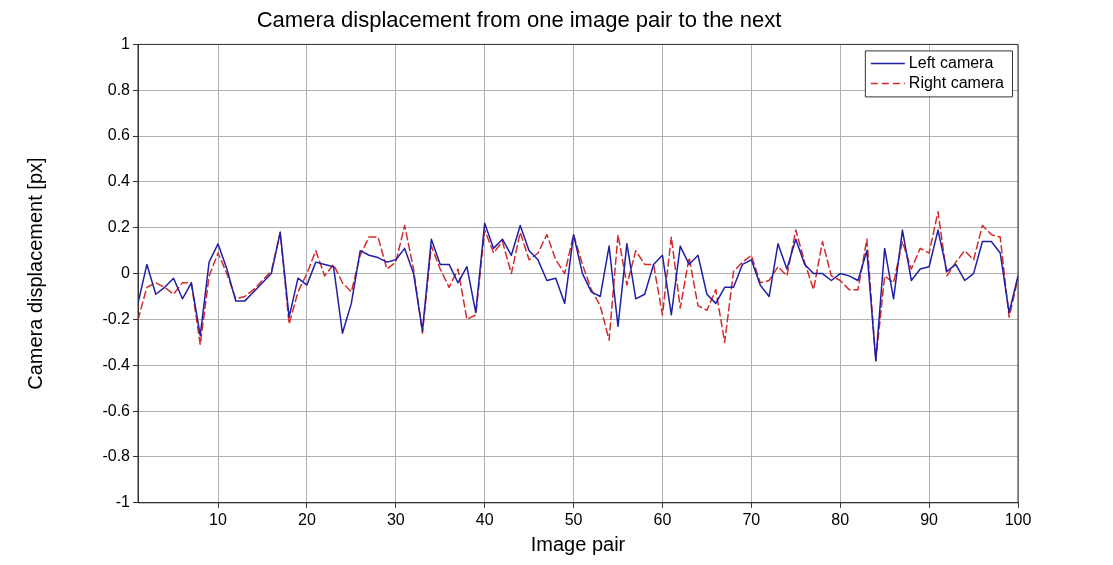  What do you see at coordinates (116, 318) in the screenshot?
I see `y-tick-label: -0.2` at bounding box center [116, 318].